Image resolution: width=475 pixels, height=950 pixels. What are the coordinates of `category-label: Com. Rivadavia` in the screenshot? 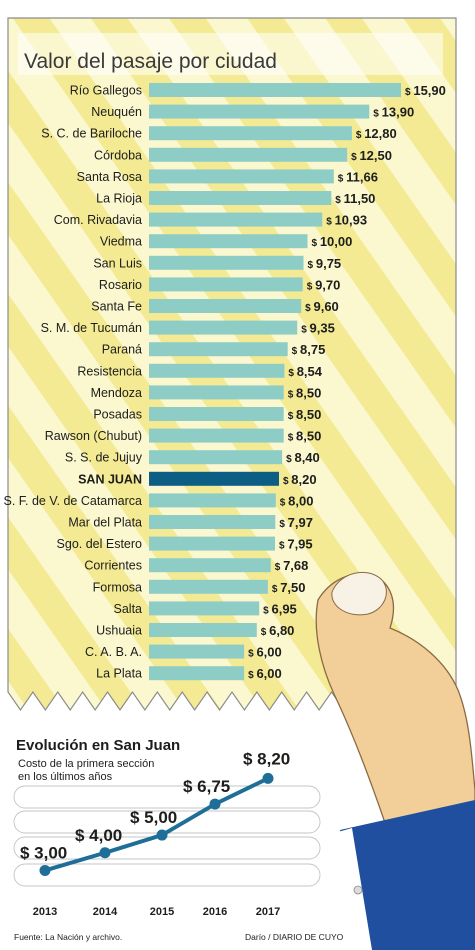 It's located at (98, 220).